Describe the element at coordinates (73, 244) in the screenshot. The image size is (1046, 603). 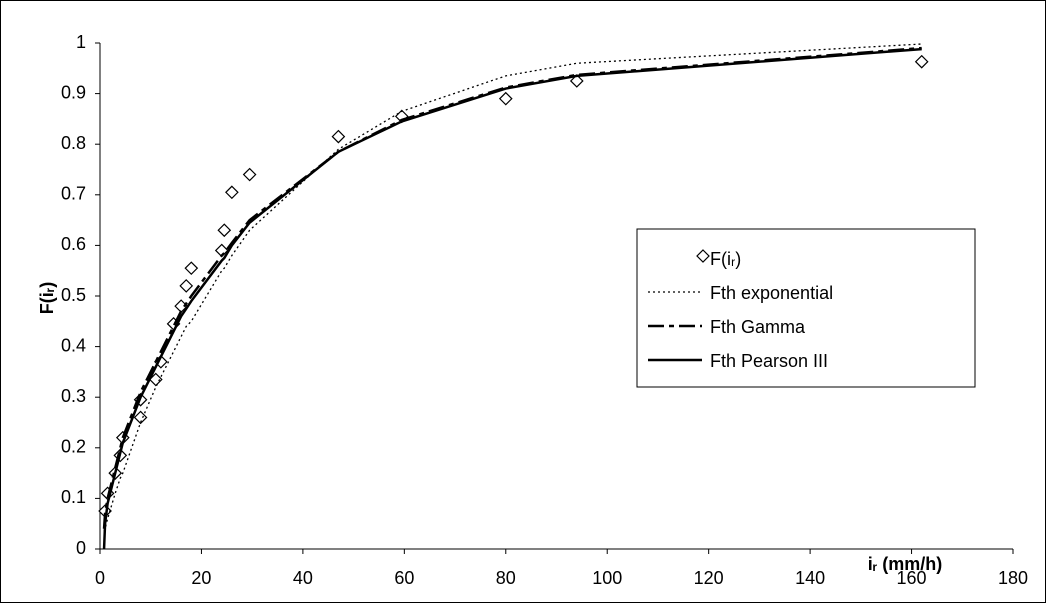
I see `y-tick-label: 0.6` at that location.